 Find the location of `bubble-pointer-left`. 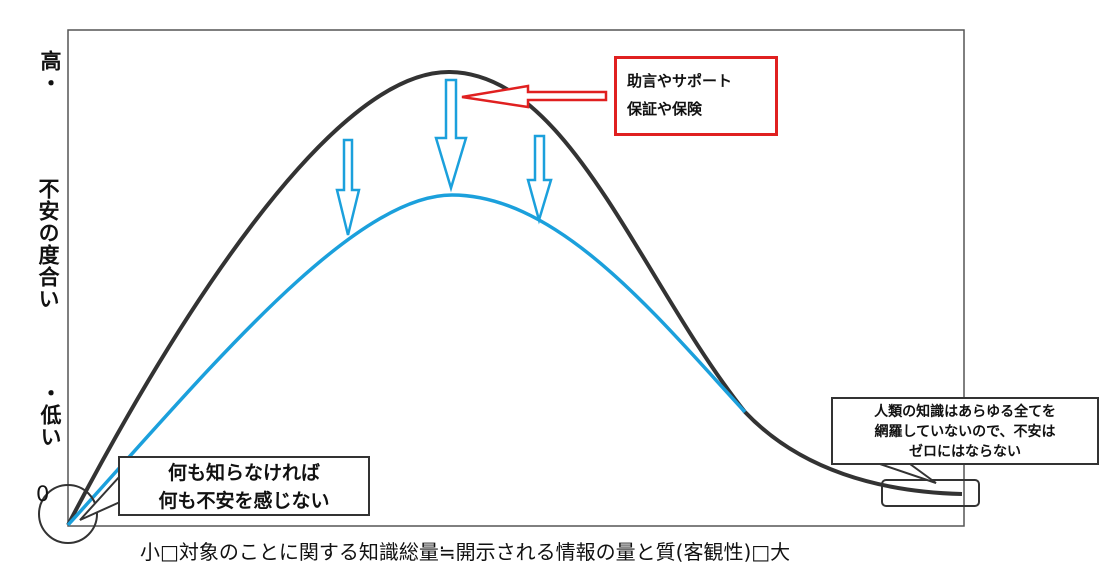

bubble-pointer-left is located at coordinates (100, 498).